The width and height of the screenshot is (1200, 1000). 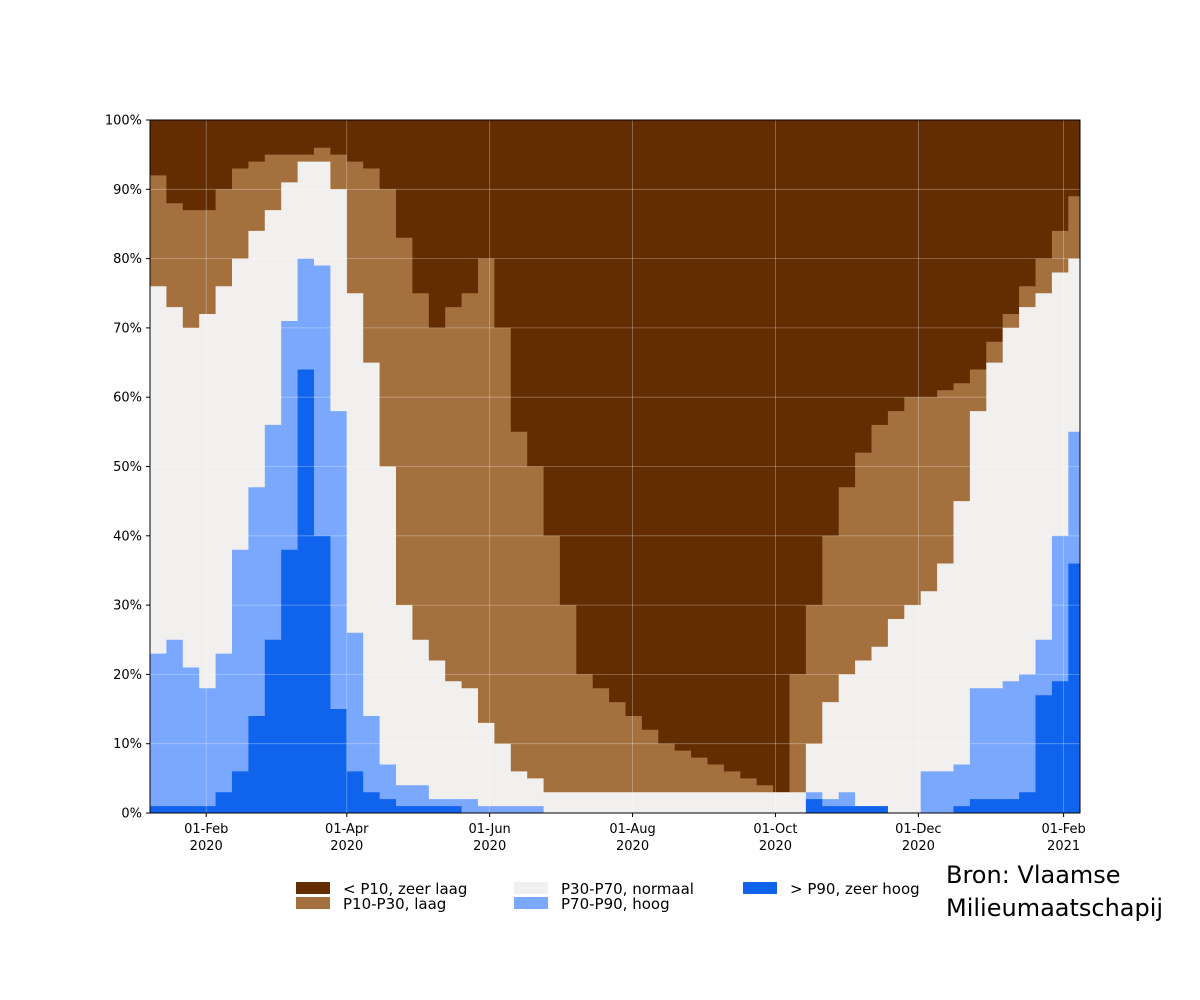 I want to click on x-tick-label: 01-Dec, so click(x=918, y=829).